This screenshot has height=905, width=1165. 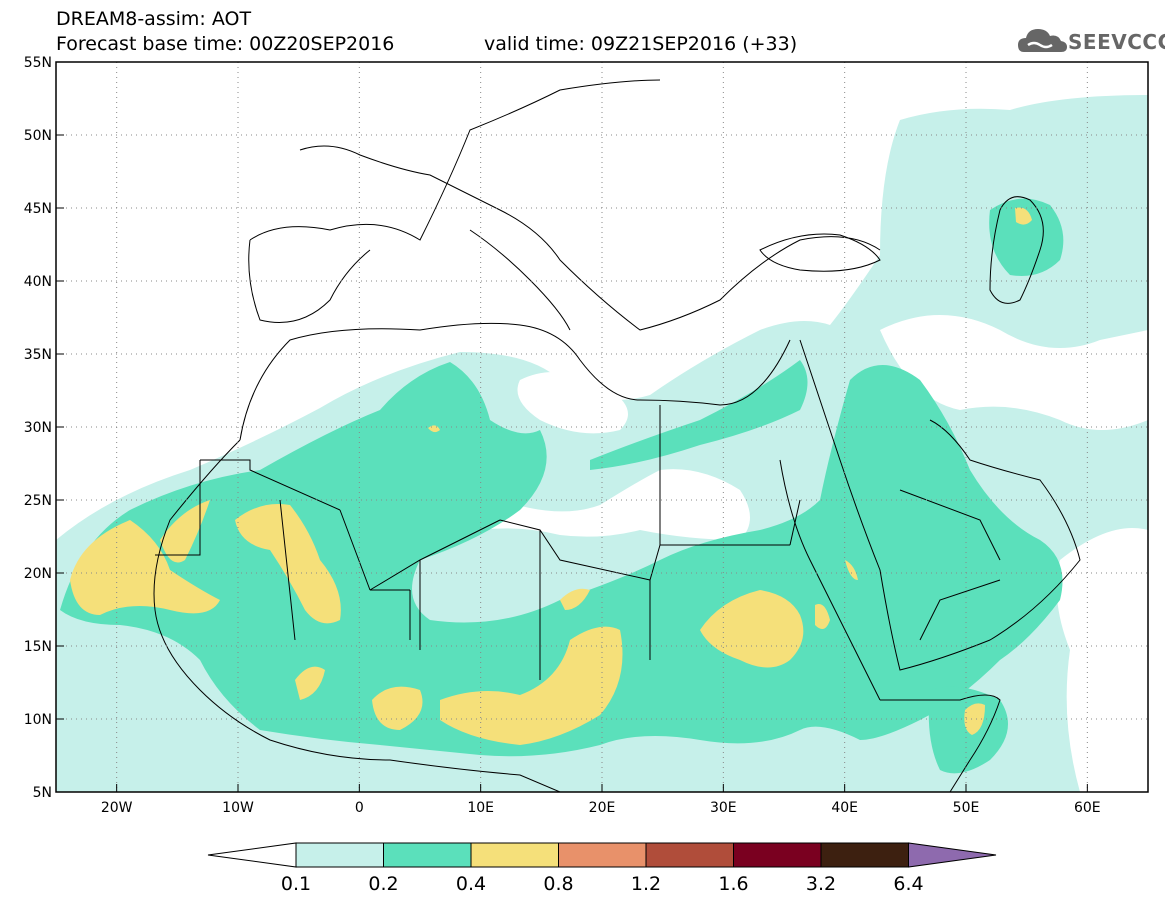 I want to click on coast-caspian, so click(x=1016, y=250).